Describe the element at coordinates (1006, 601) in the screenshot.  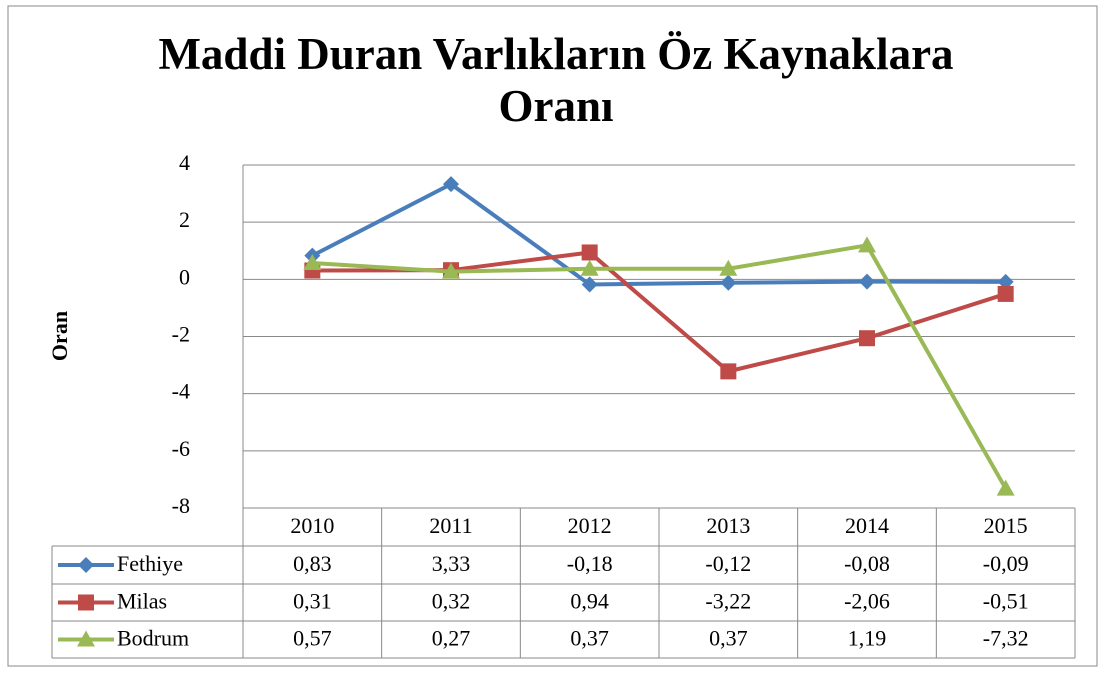
I see `table-value: -0,51` at that location.